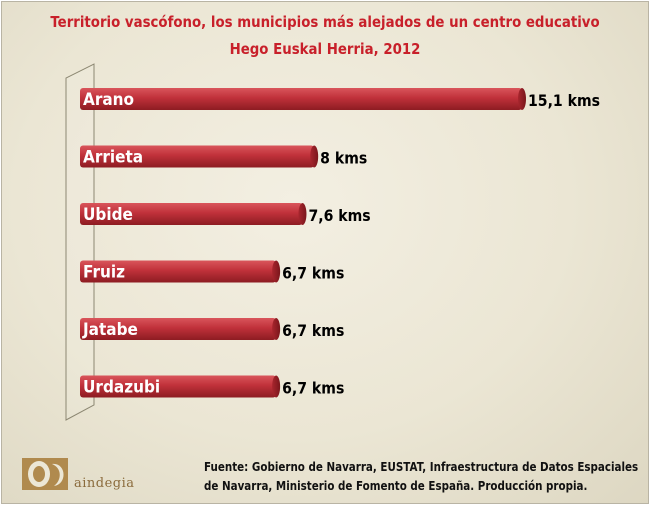 This screenshot has width=650, height=505. I want to click on bar-row: Arano 15,1 kms, so click(340, 99).